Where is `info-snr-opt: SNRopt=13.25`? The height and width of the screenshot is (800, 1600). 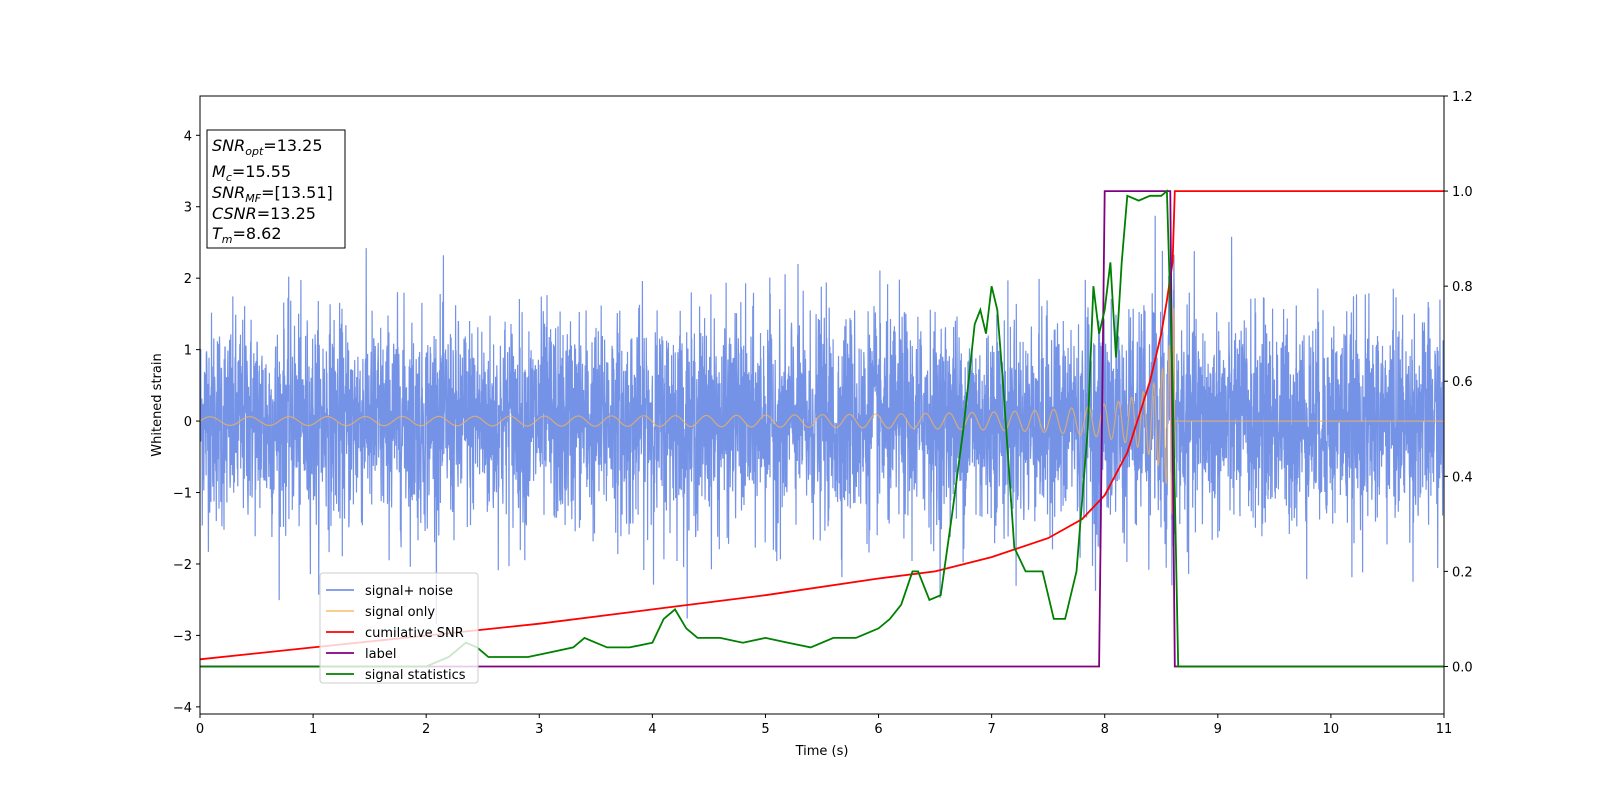
info-snr-opt: SNRopt=13.25 is located at coordinates (267, 147).